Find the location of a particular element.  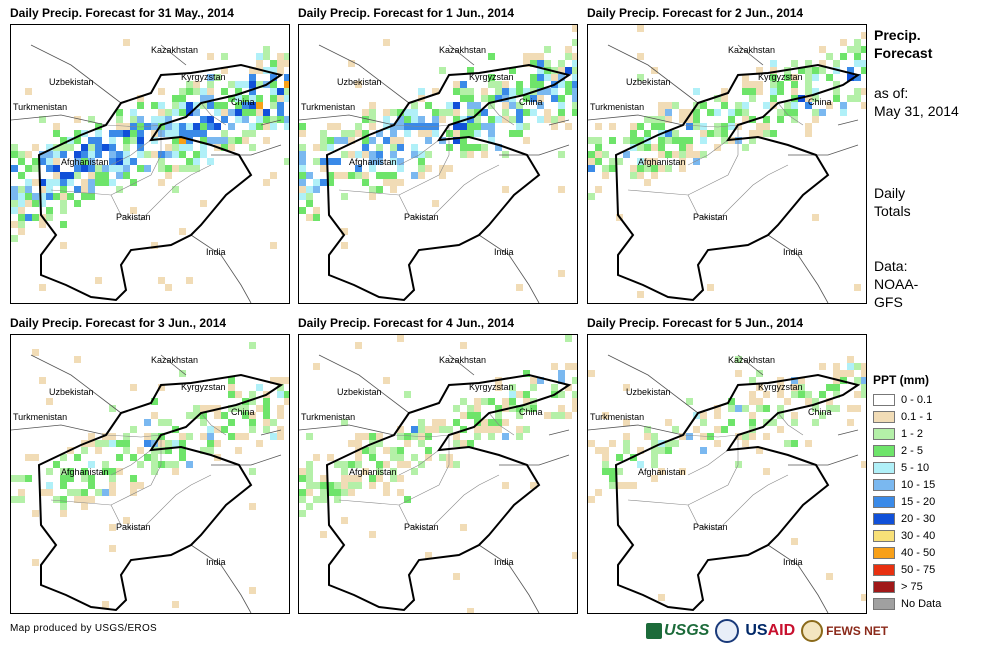

legend-label: 1 - 2 is located at coordinates (912, 433).